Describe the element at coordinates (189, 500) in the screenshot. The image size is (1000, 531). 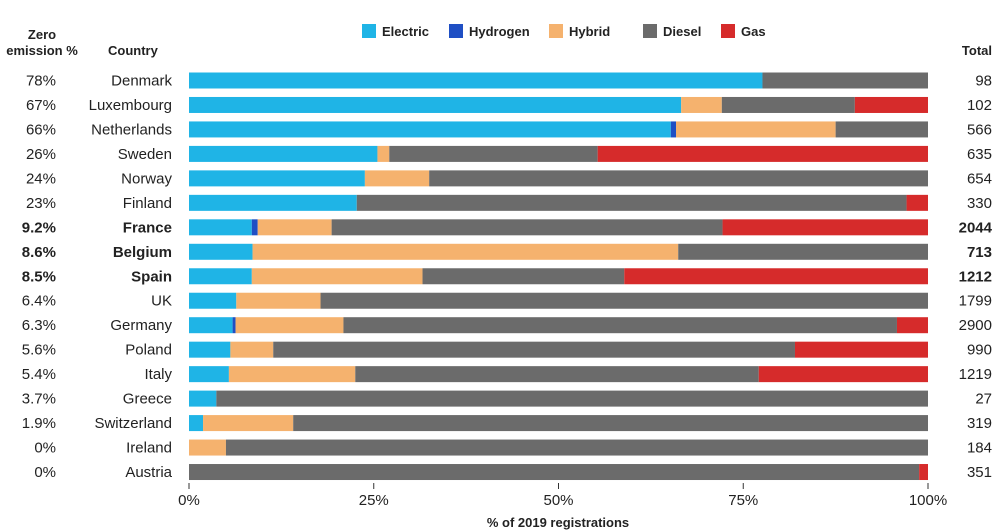
I see `x-tick-label: 0%` at that location.